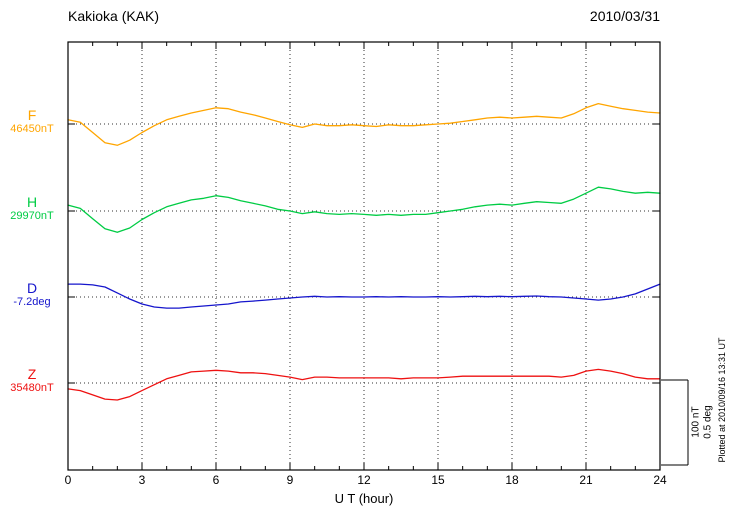  I want to click on series-line-D, so click(364, 296).